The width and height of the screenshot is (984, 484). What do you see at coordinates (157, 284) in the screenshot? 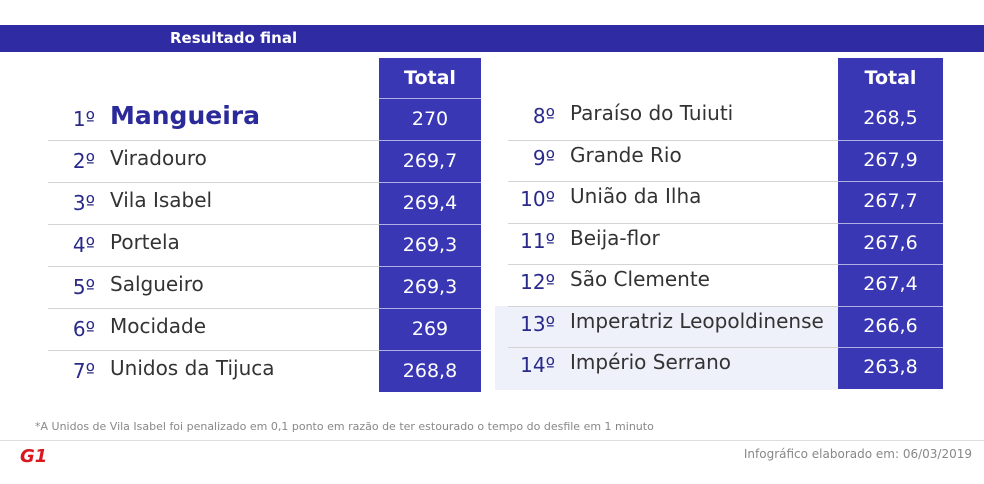
I see `school-name: Salgueiro` at bounding box center [157, 284].